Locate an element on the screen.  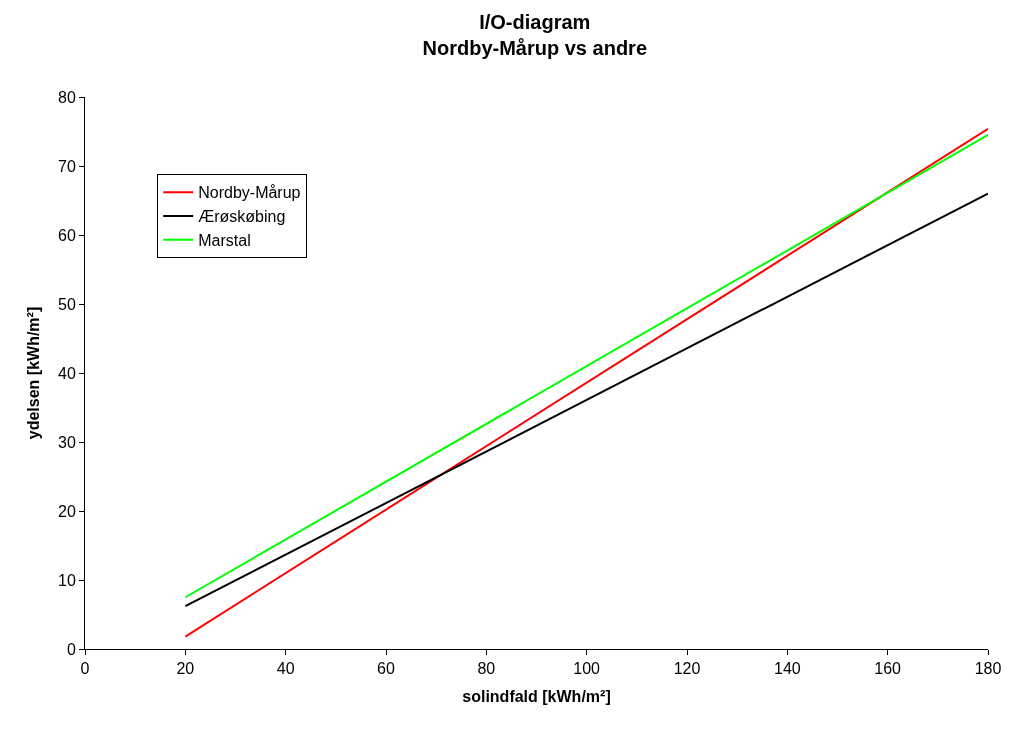
y-tick-label: 30 is located at coordinates (67, 442).